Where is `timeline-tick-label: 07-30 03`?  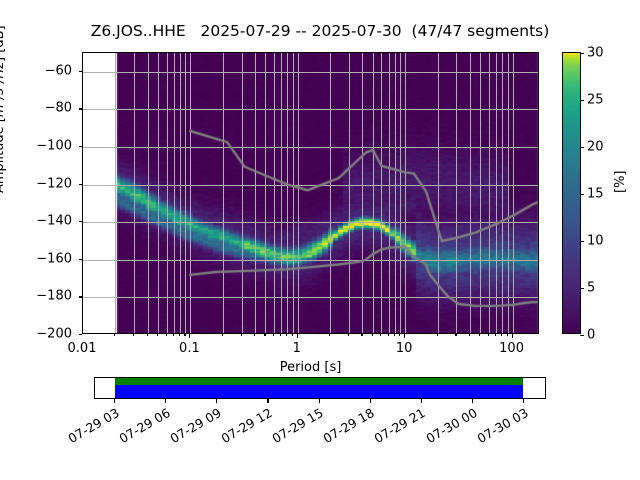
timeline-tick-label: 07-30 03 is located at coordinates (502, 426).